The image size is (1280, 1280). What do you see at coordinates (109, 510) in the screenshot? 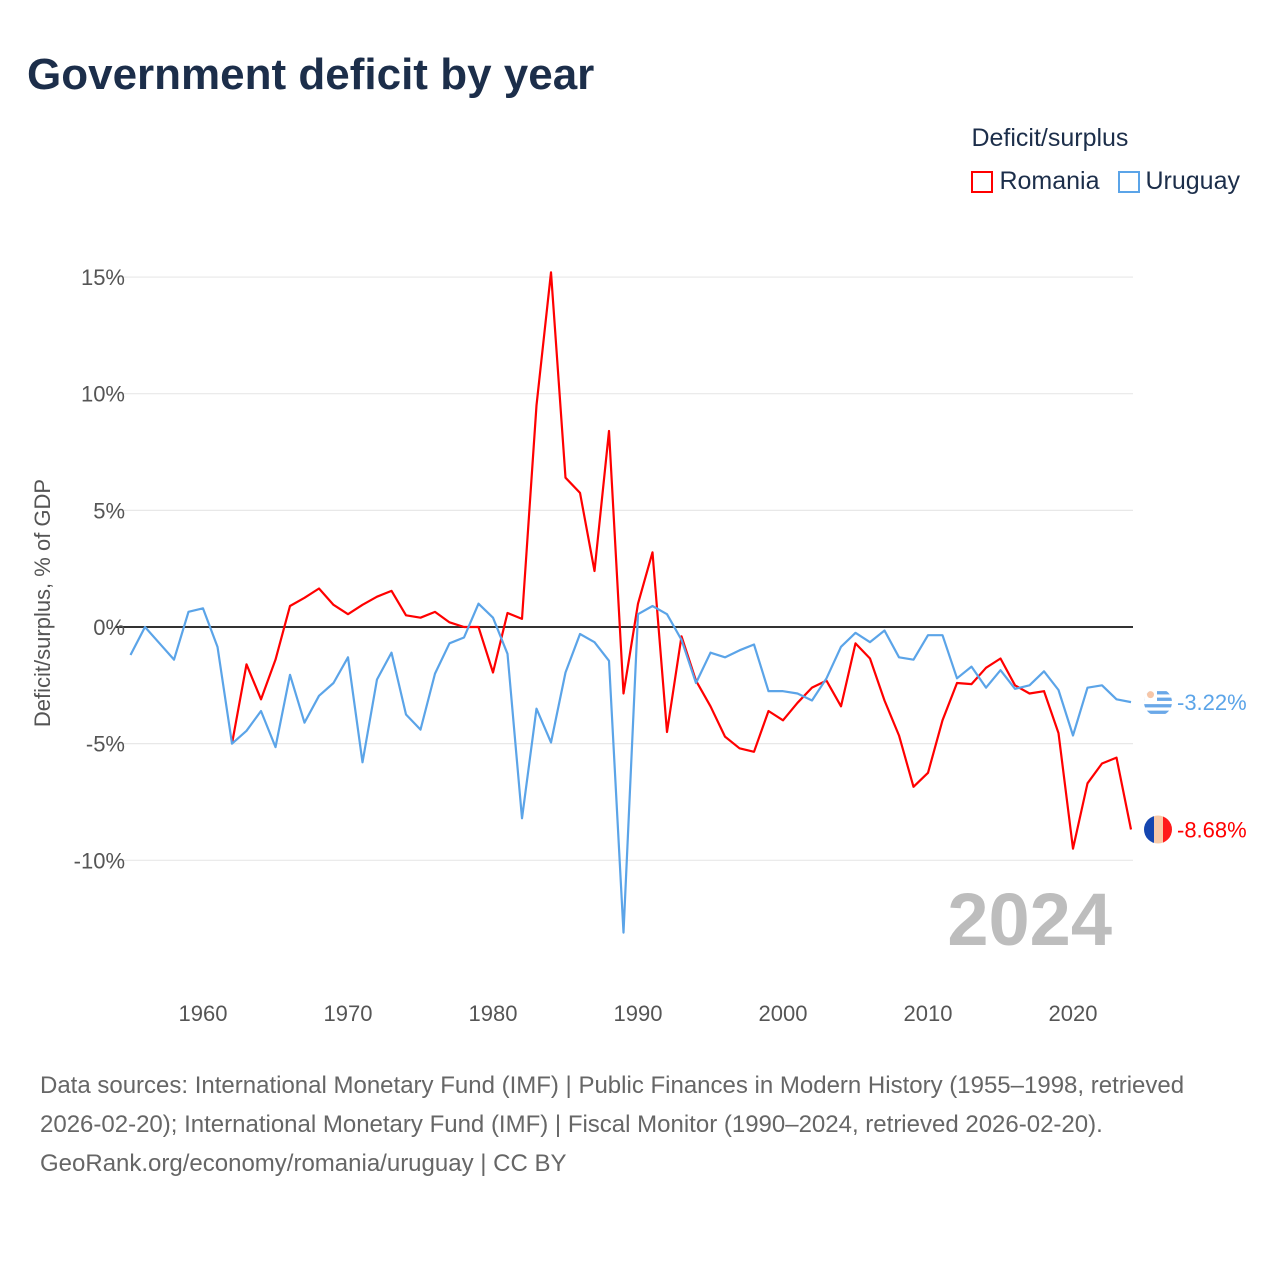
I see `y-tick-label: 5%` at bounding box center [109, 510].